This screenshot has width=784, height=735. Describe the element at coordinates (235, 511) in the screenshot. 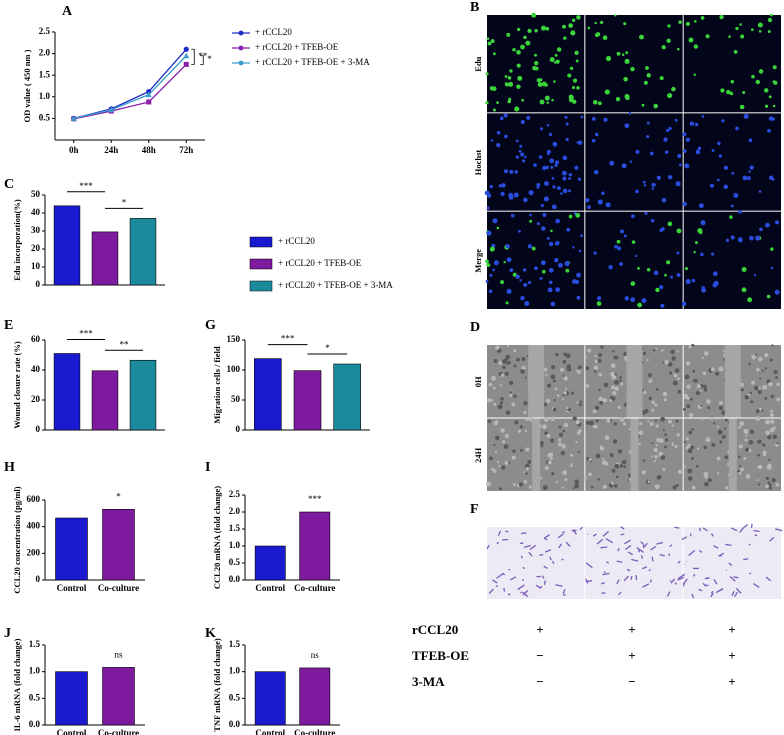

I see `y-tick-label: 2.0` at that location.